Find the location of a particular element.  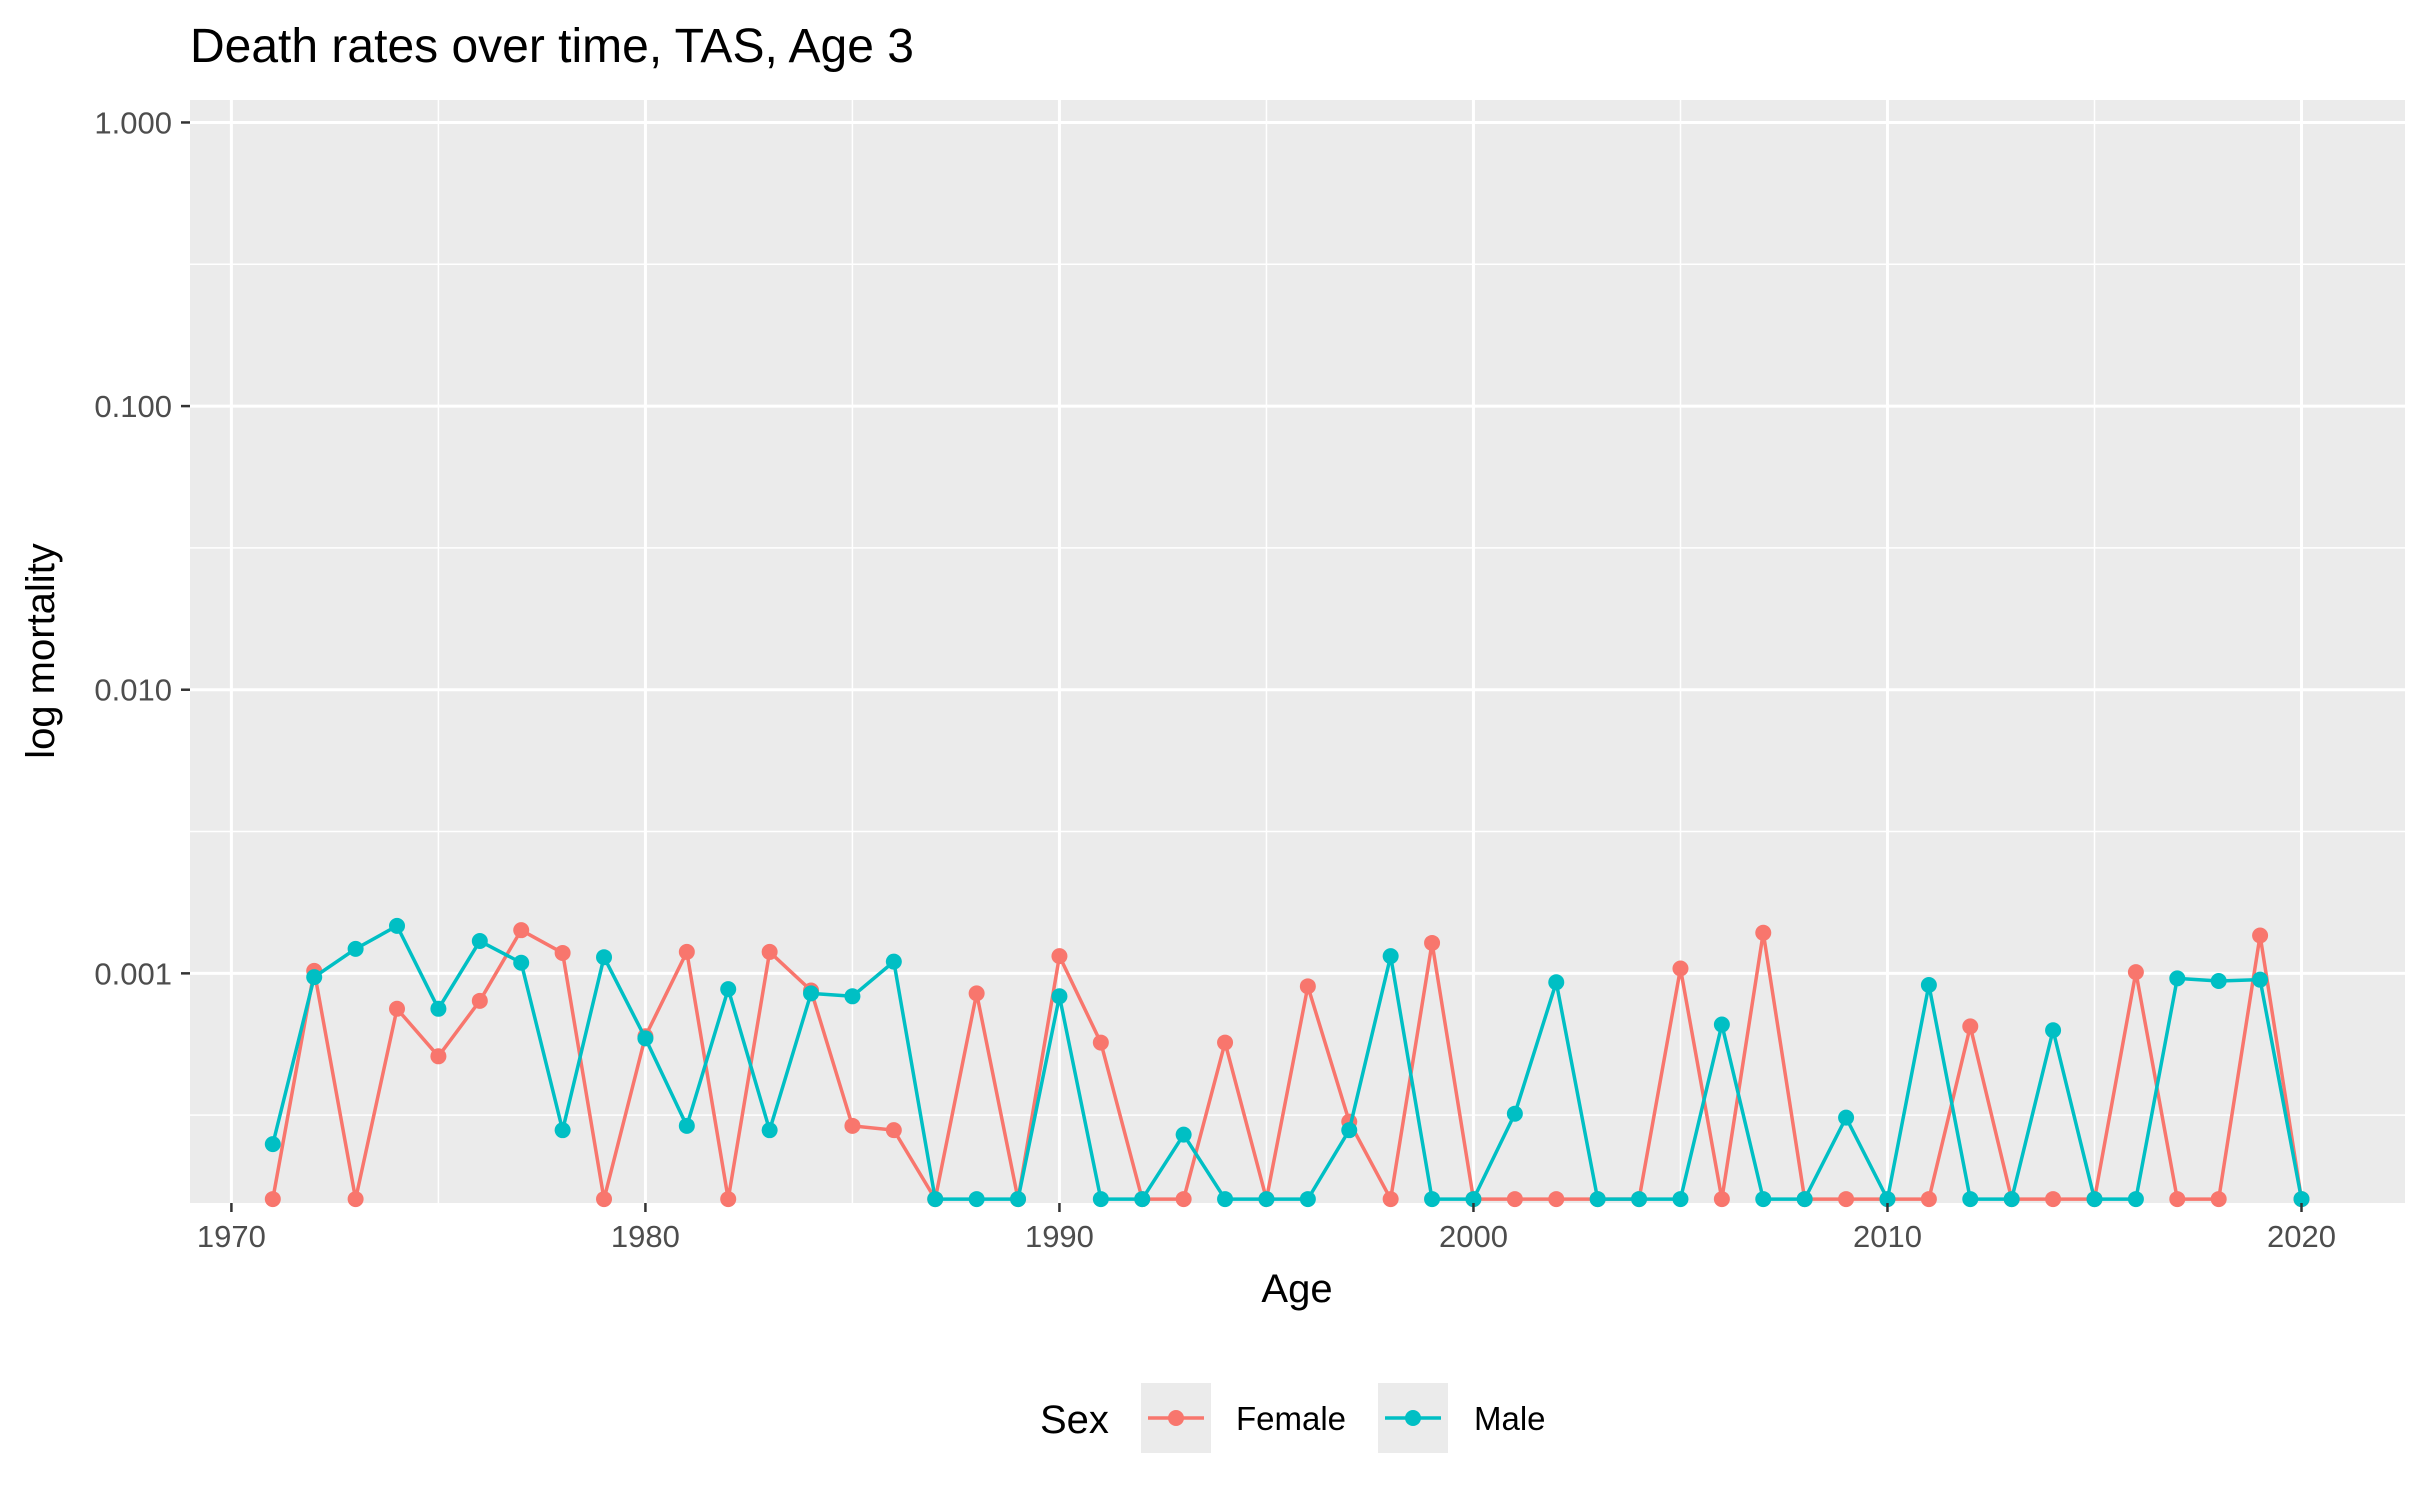

chart-title: Death rates over time, TAS, Age 3 is located at coordinates (552, 46).